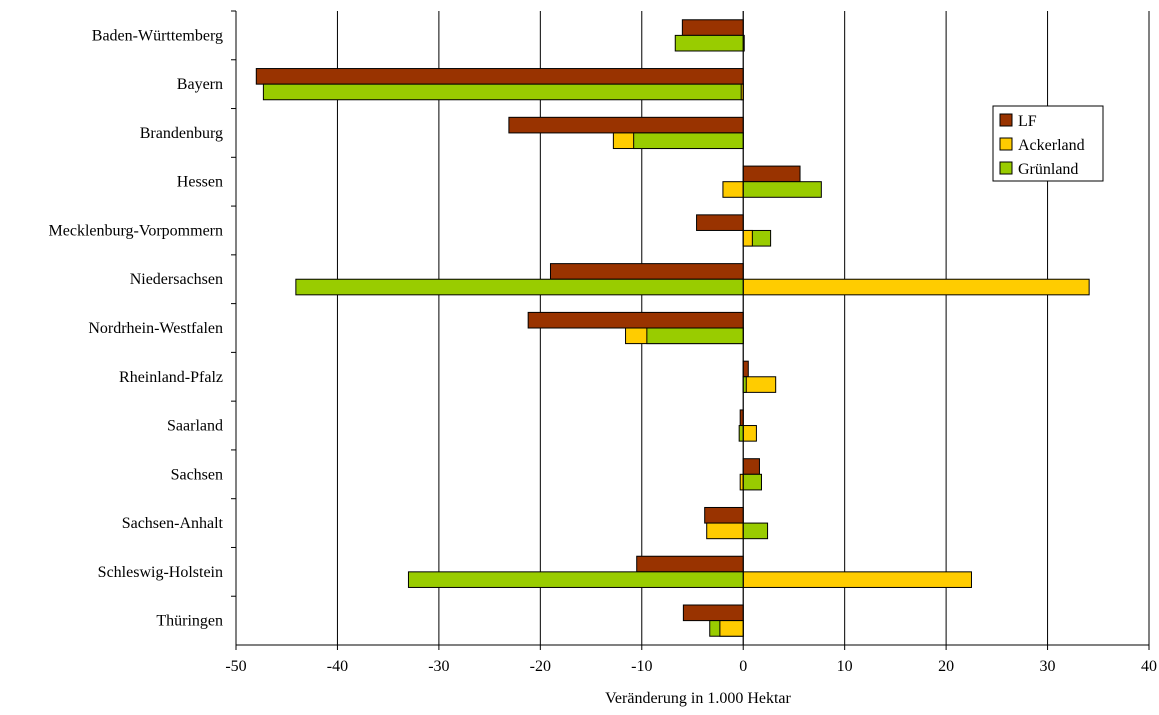  What do you see at coordinates (1027, 121) in the screenshot?
I see `legend-label: LF` at bounding box center [1027, 121].